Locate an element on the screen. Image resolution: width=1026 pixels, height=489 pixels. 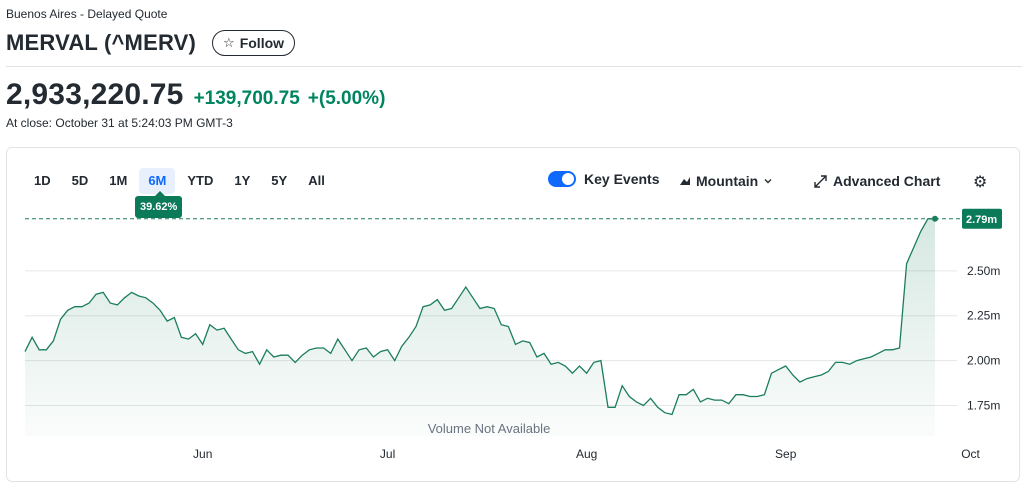
y-tick-label: 1.75m is located at coordinates (983, 405).